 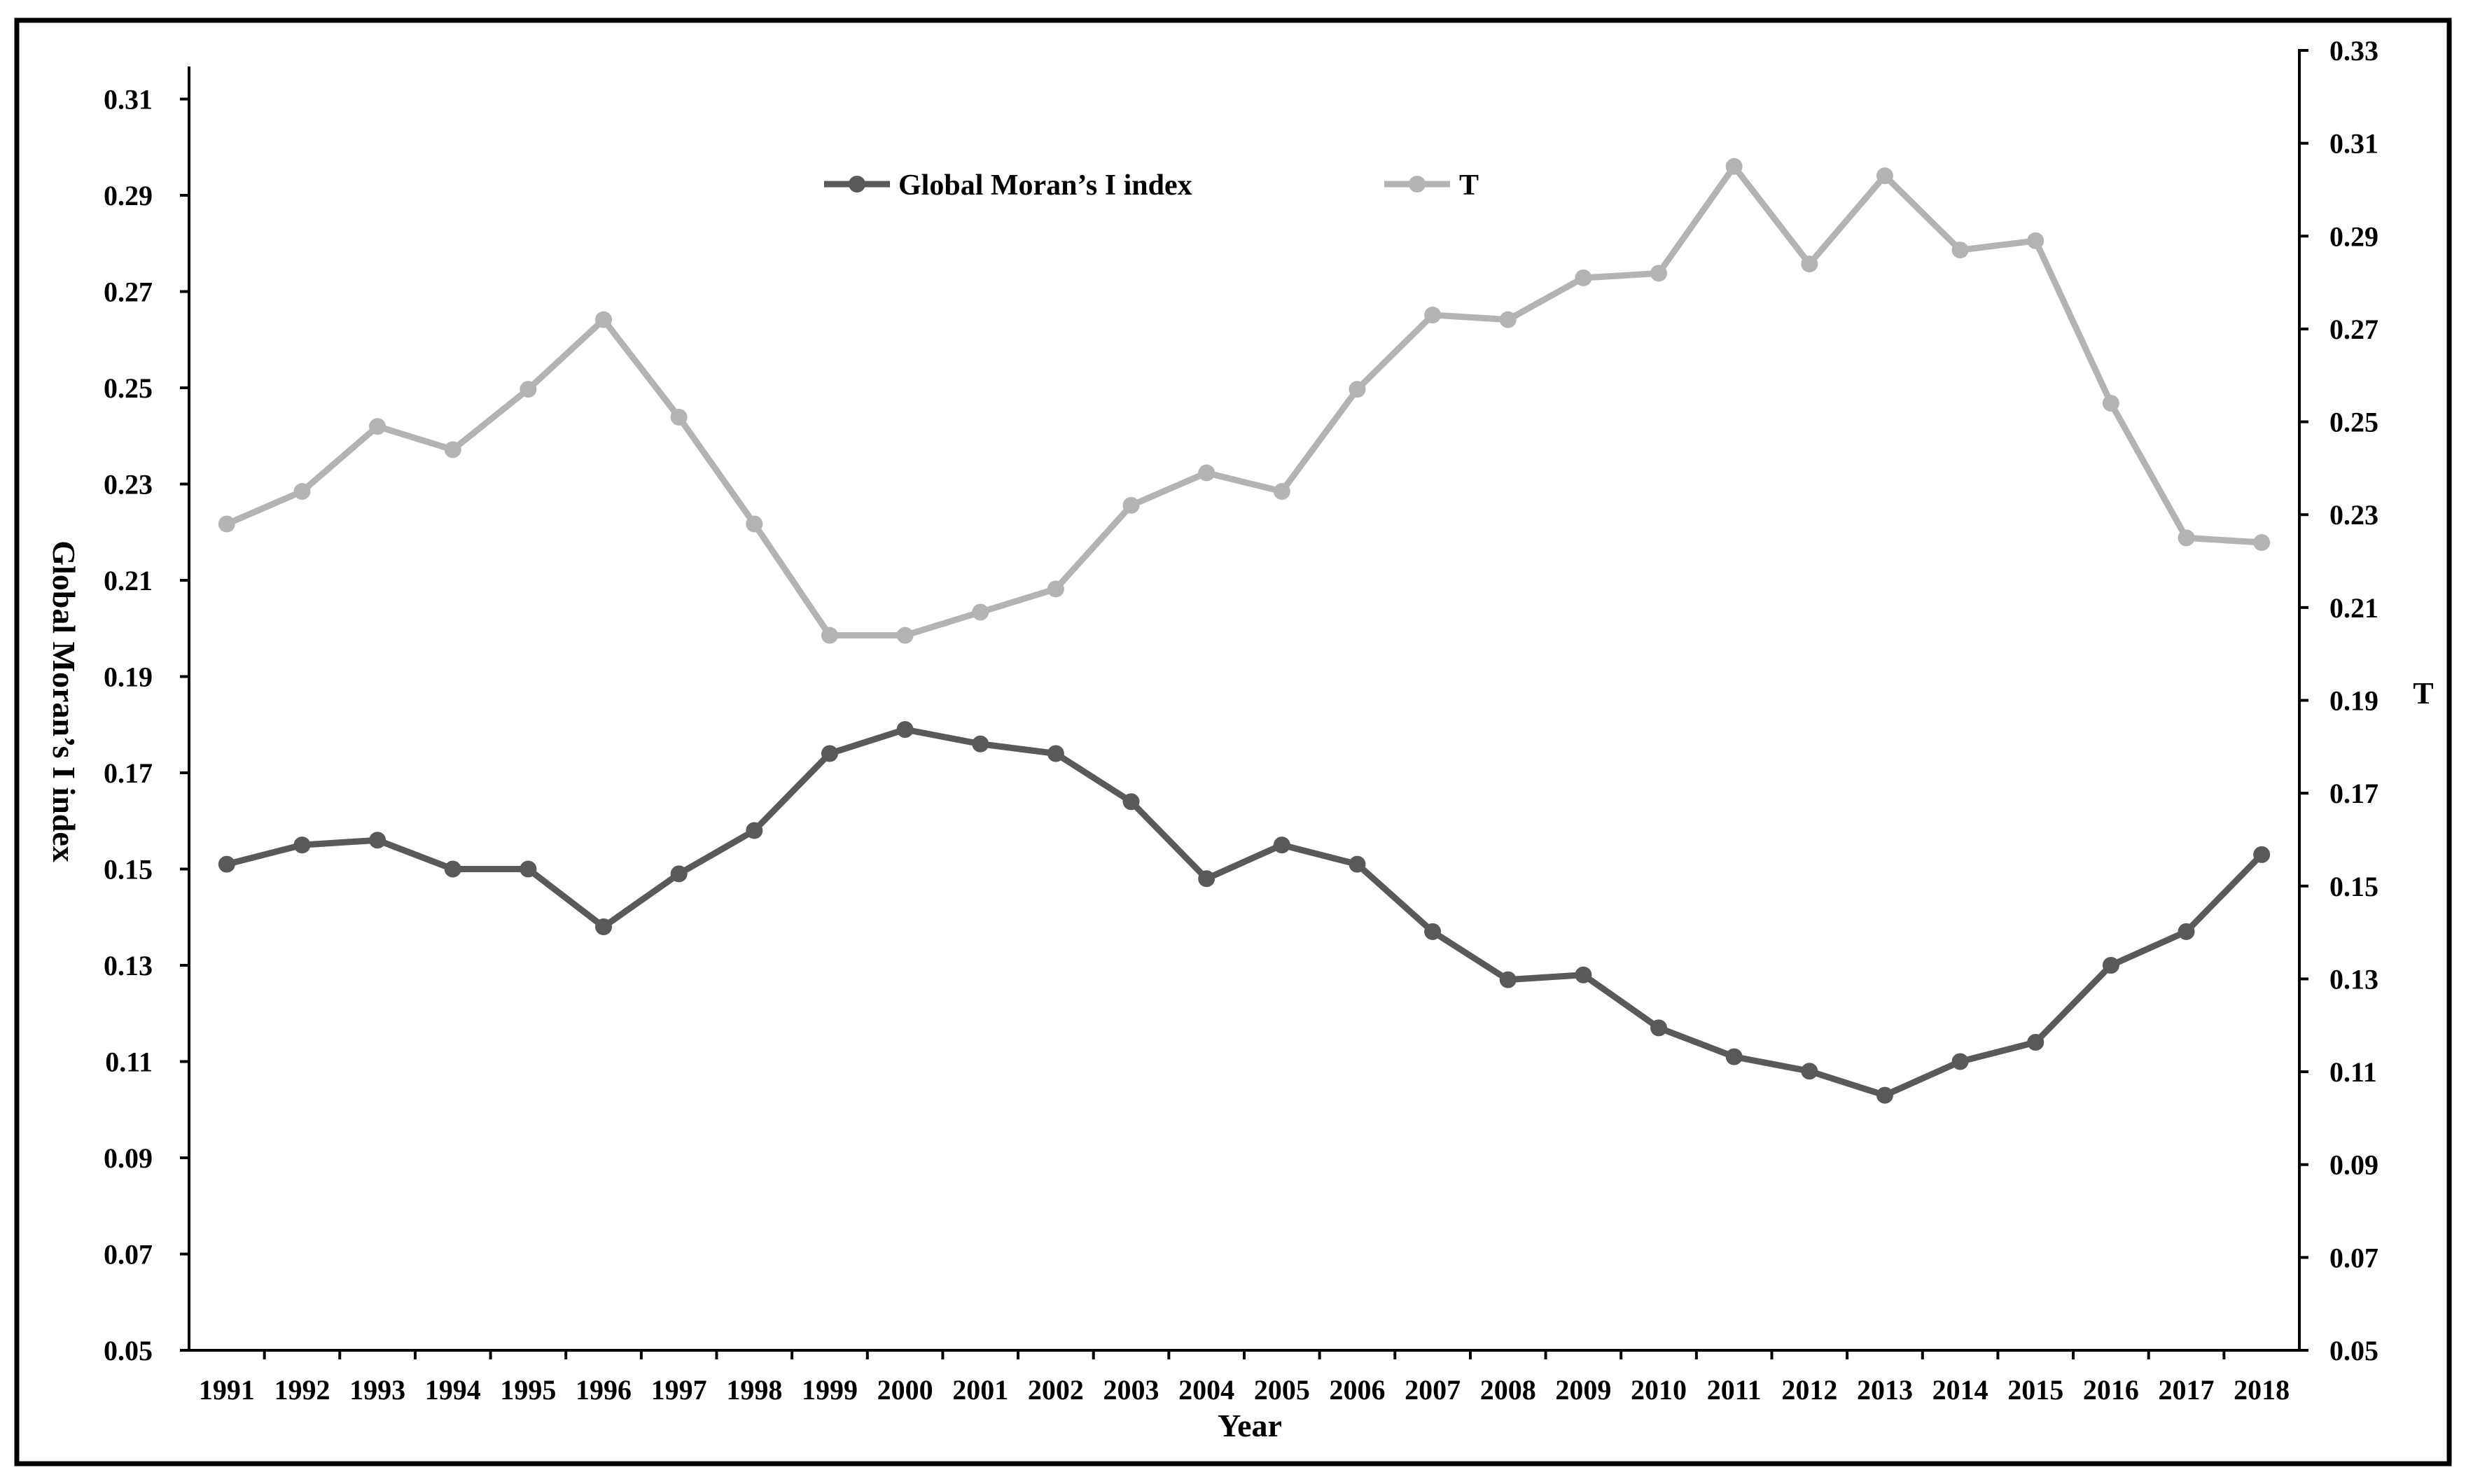 What do you see at coordinates (1045, 185) in the screenshot?
I see `legend-label-moran: Global Moran’s I index` at bounding box center [1045, 185].